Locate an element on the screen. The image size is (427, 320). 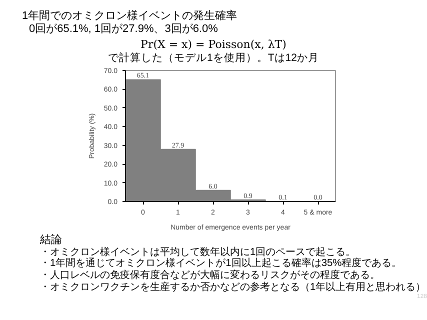
text: 結論 is located at coordinates (51, 240).